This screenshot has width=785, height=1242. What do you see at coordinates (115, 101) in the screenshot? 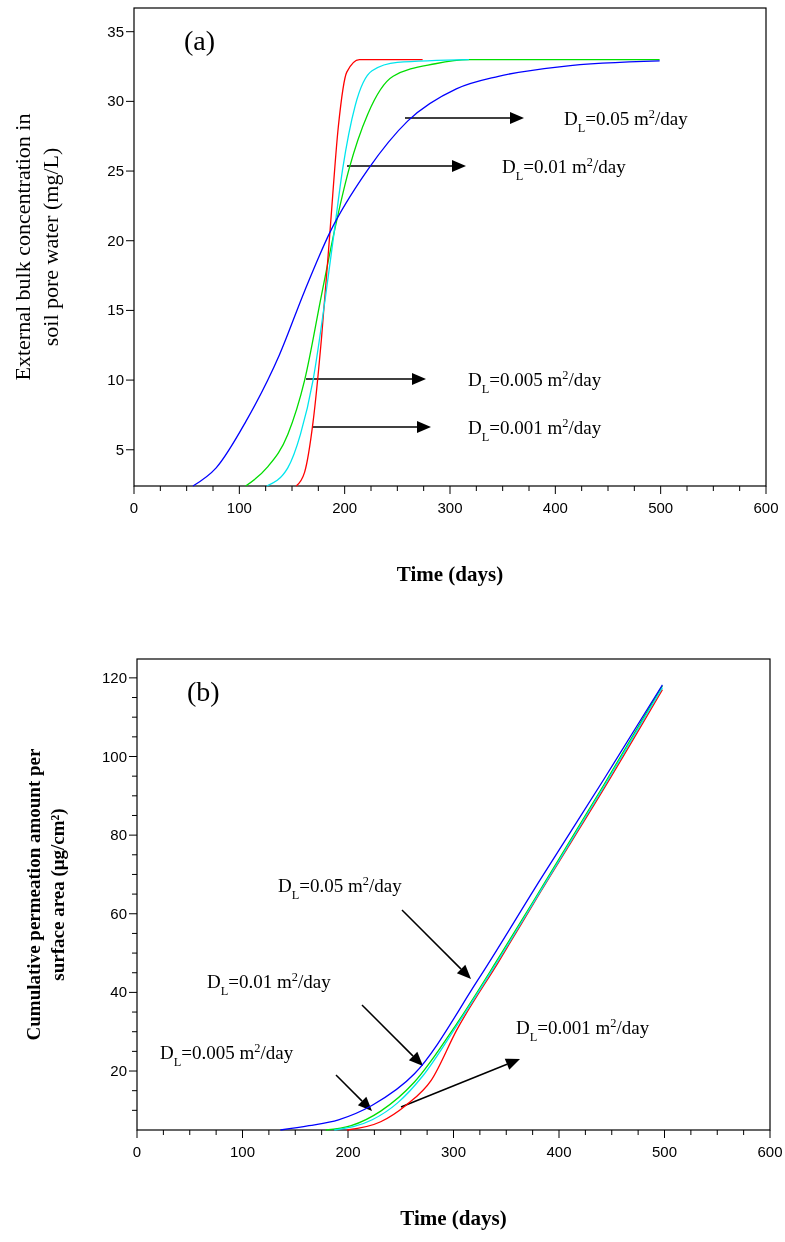
I see `y-tick-label: 30` at bounding box center [115, 101].